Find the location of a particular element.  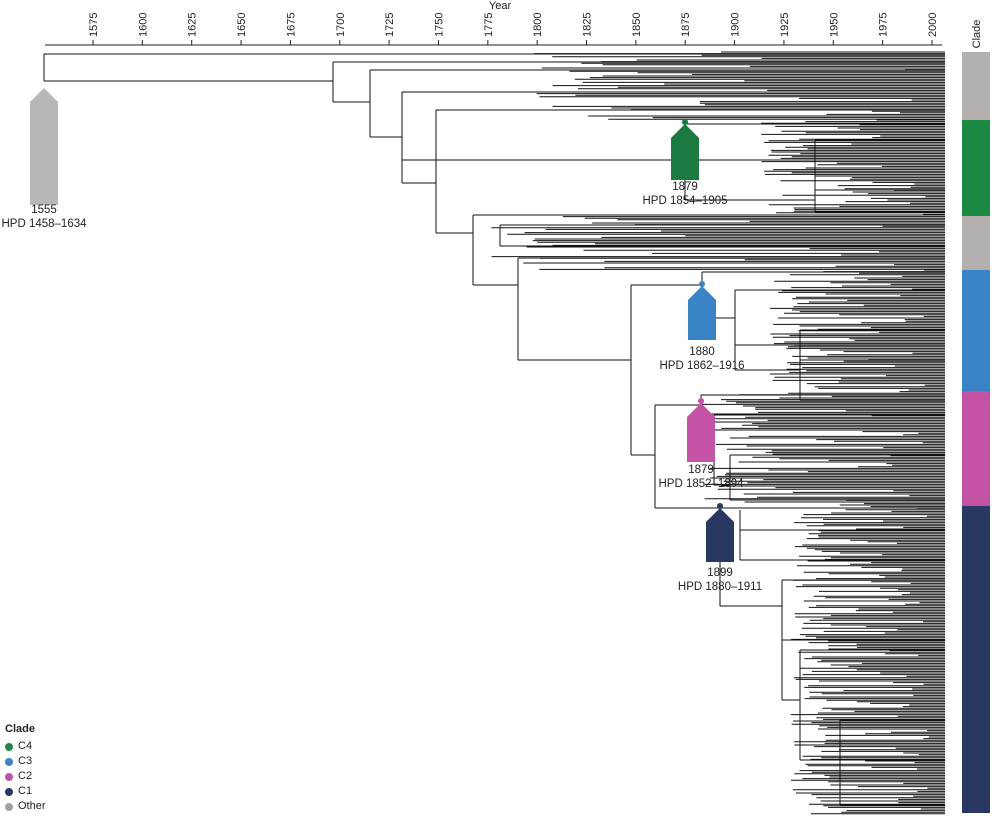

c2-annotation: 1879 HPD 1852–1894 is located at coordinates (701, 444).